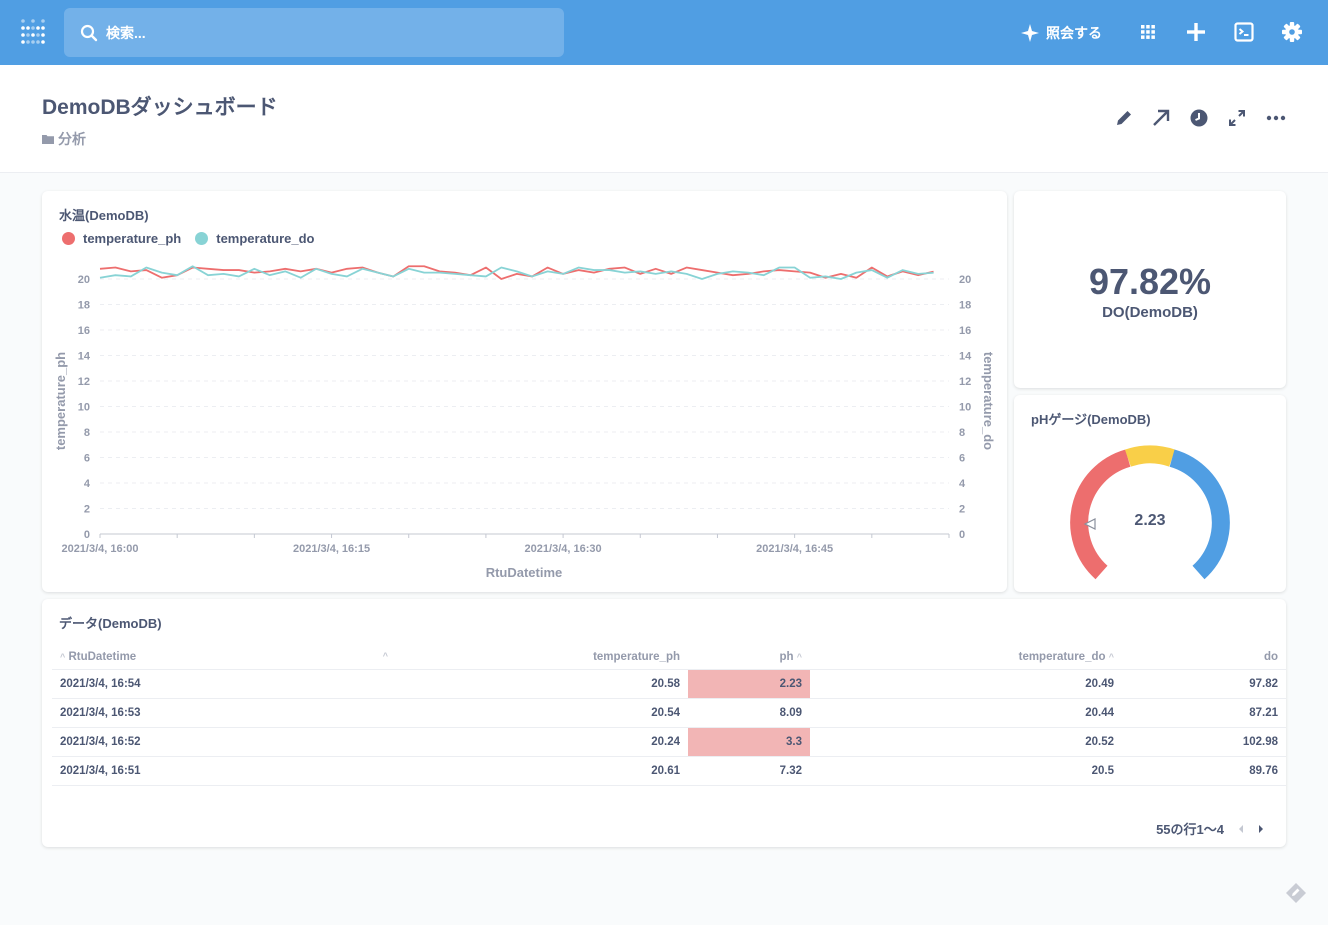 The width and height of the screenshot is (1328, 925). Describe the element at coordinates (1091, 419) in the screenshot. I see `gauge-title: pHゲージ(DemoDB)` at that location.